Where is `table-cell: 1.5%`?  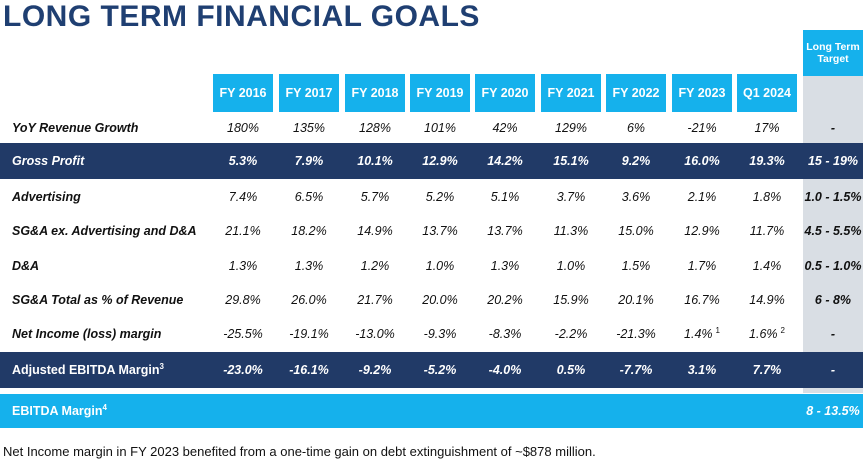 table-cell: 1.5% is located at coordinates (636, 266).